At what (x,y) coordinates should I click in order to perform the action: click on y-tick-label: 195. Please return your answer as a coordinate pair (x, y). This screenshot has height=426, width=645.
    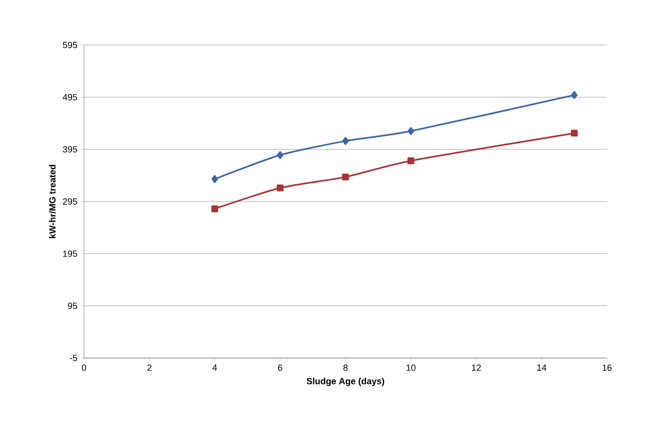
    Looking at the image, I should click on (70, 253).